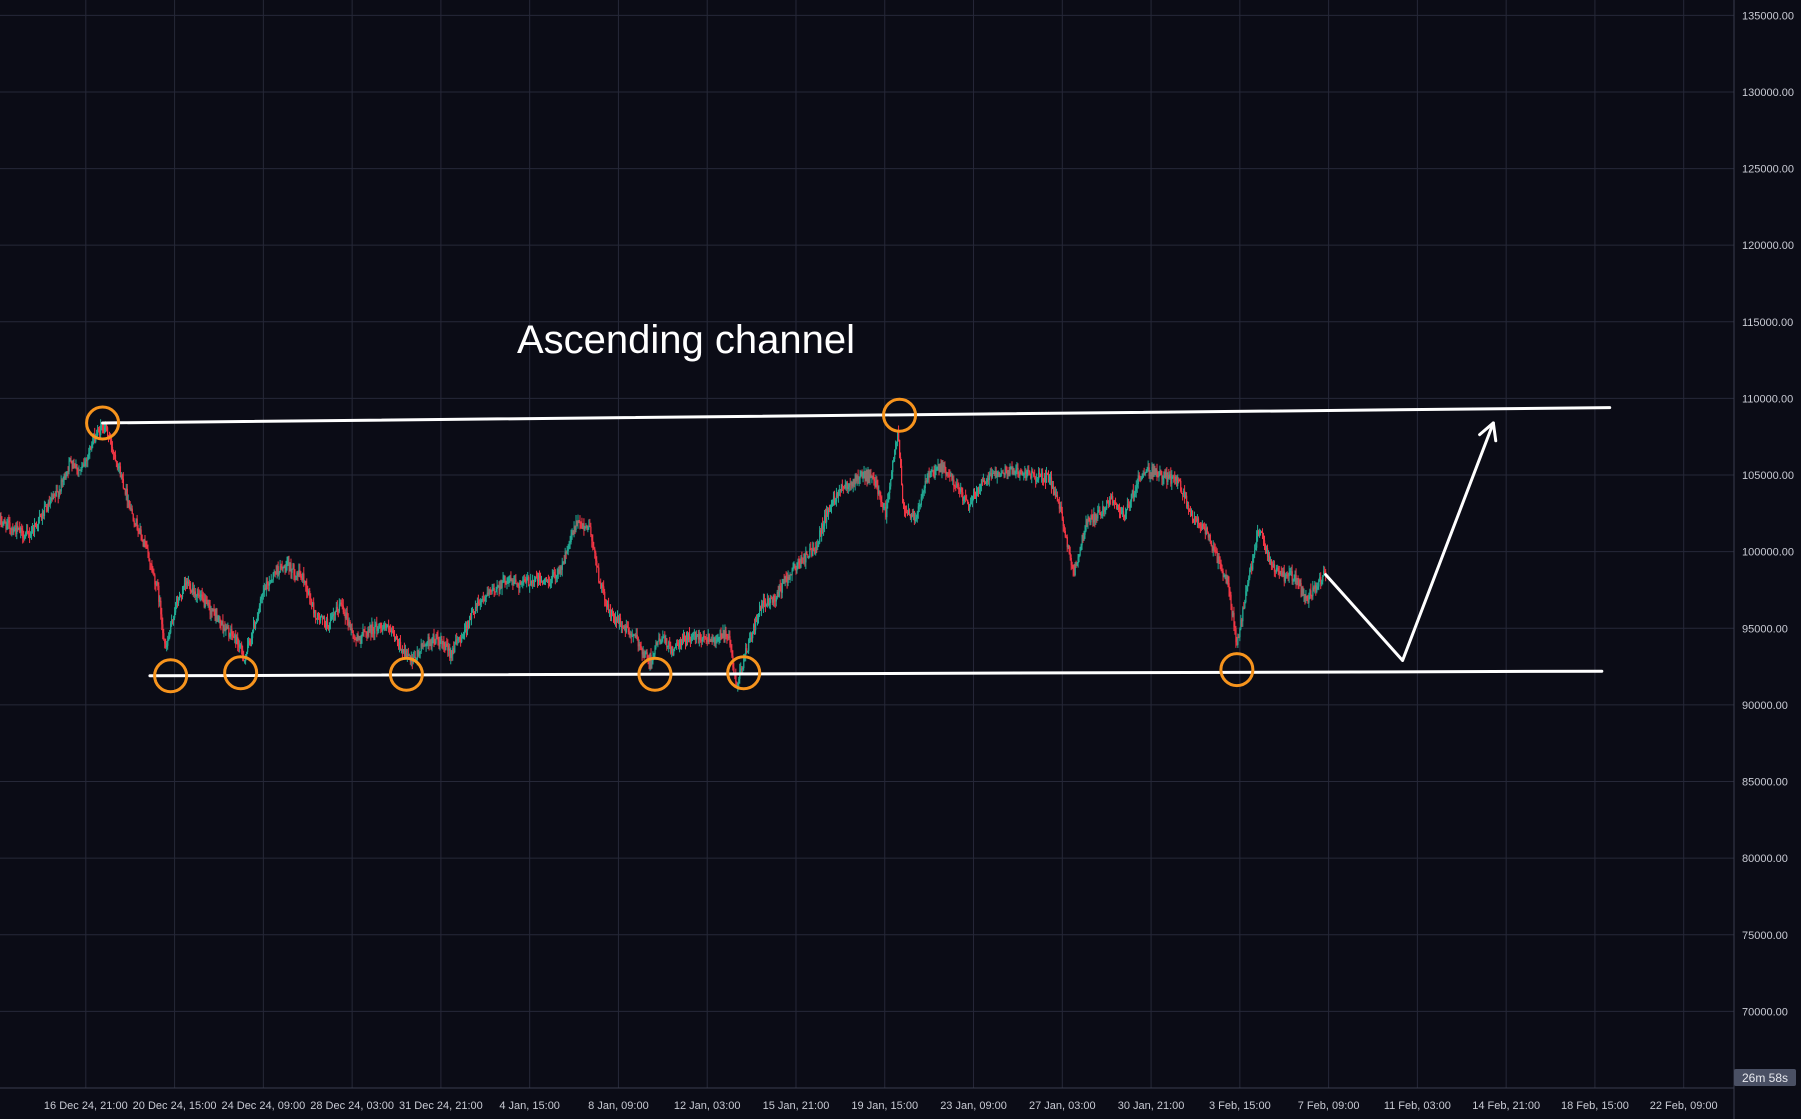 This screenshot has height=1119, width=1801. What do you see at coordinates (876, 673) in the screenshot?
I see `channel-lower-line` at bounding box center [876, 673].